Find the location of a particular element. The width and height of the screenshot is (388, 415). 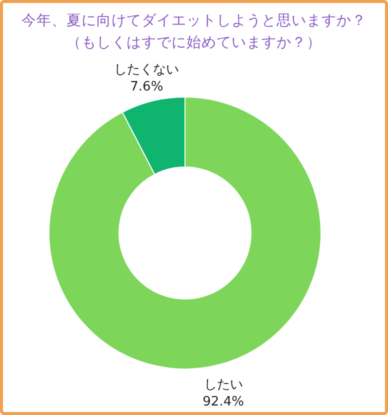

title: （もしくはすでに始めていますか？） is located at coordinates (194, 43).